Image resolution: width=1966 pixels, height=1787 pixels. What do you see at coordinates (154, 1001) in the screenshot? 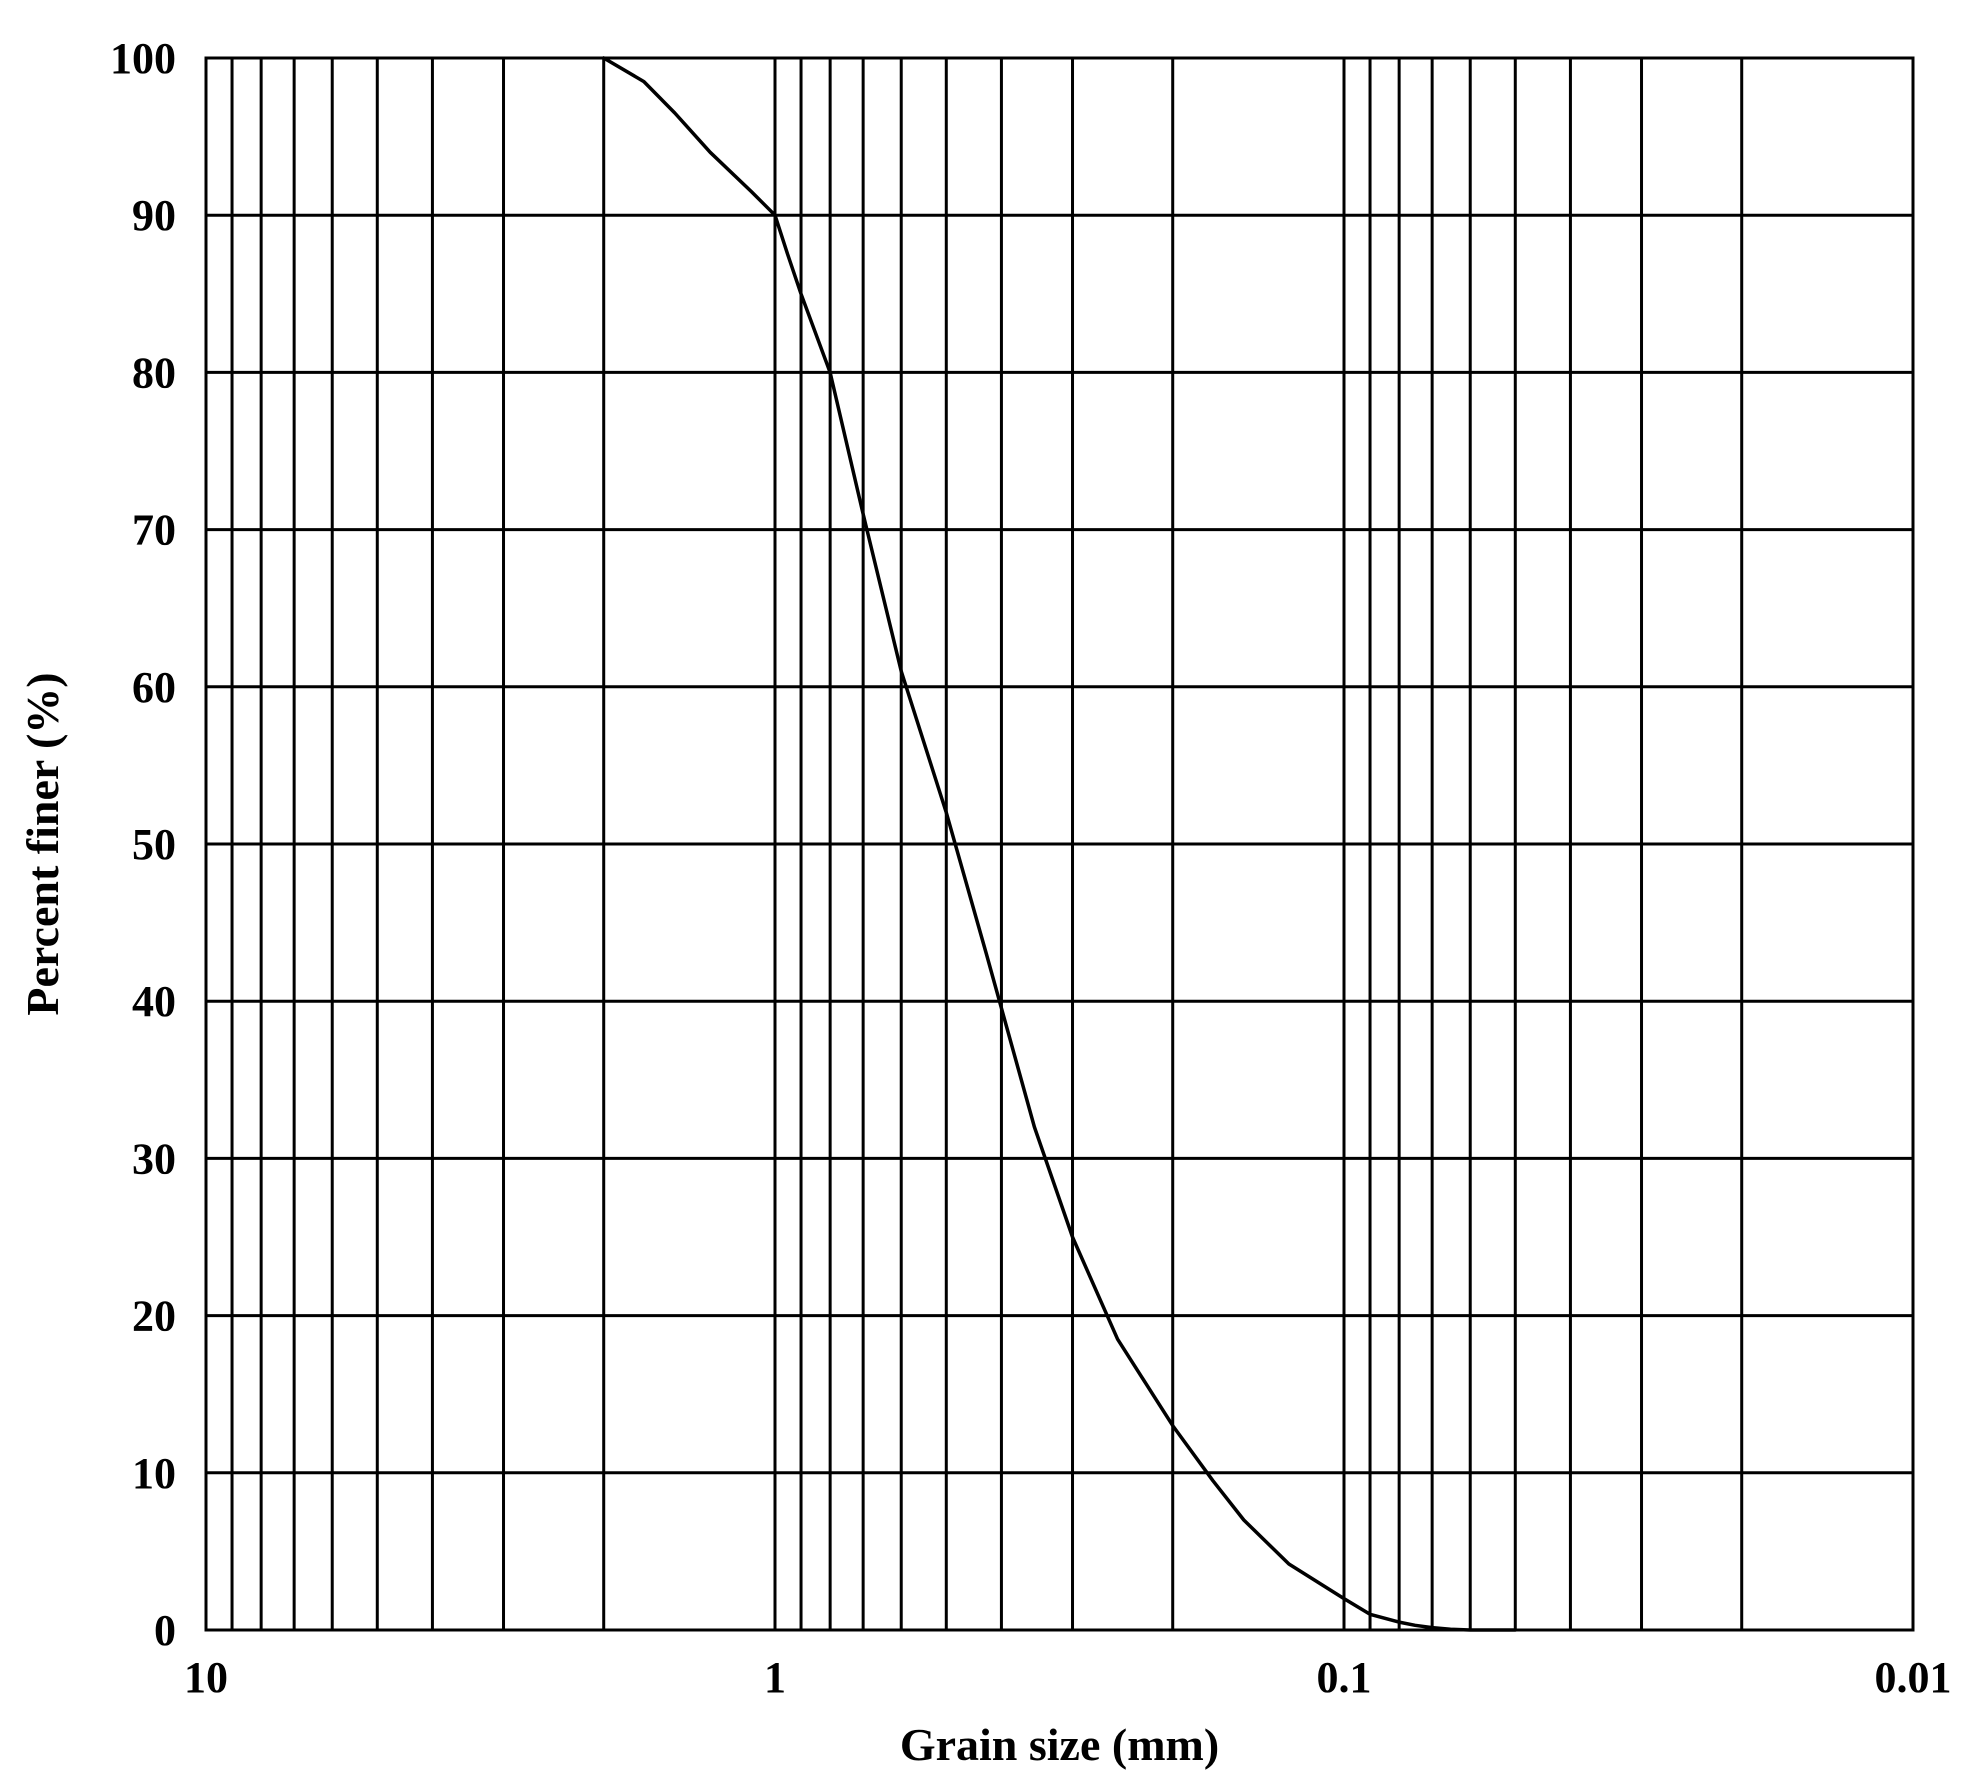
I see `y-tick-label: 40` at bounding box center [154, 1001].